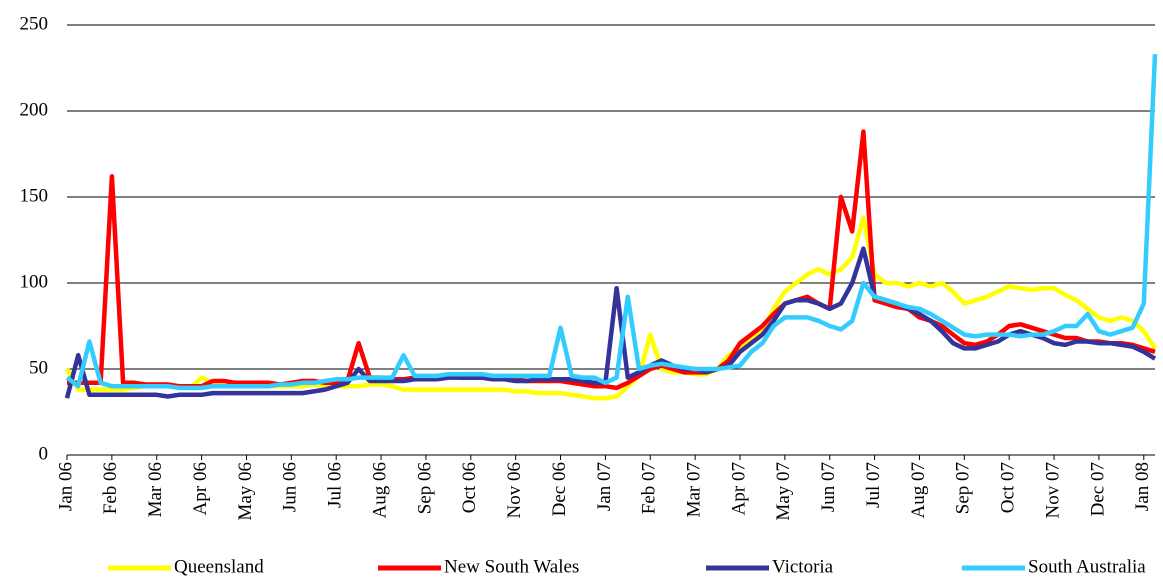 The width and height of the screenshot is (1163, 578). Describe the element at coordinates (693, 489) in the screenshot. I see `x-tick-label: Mar 07` at that location.